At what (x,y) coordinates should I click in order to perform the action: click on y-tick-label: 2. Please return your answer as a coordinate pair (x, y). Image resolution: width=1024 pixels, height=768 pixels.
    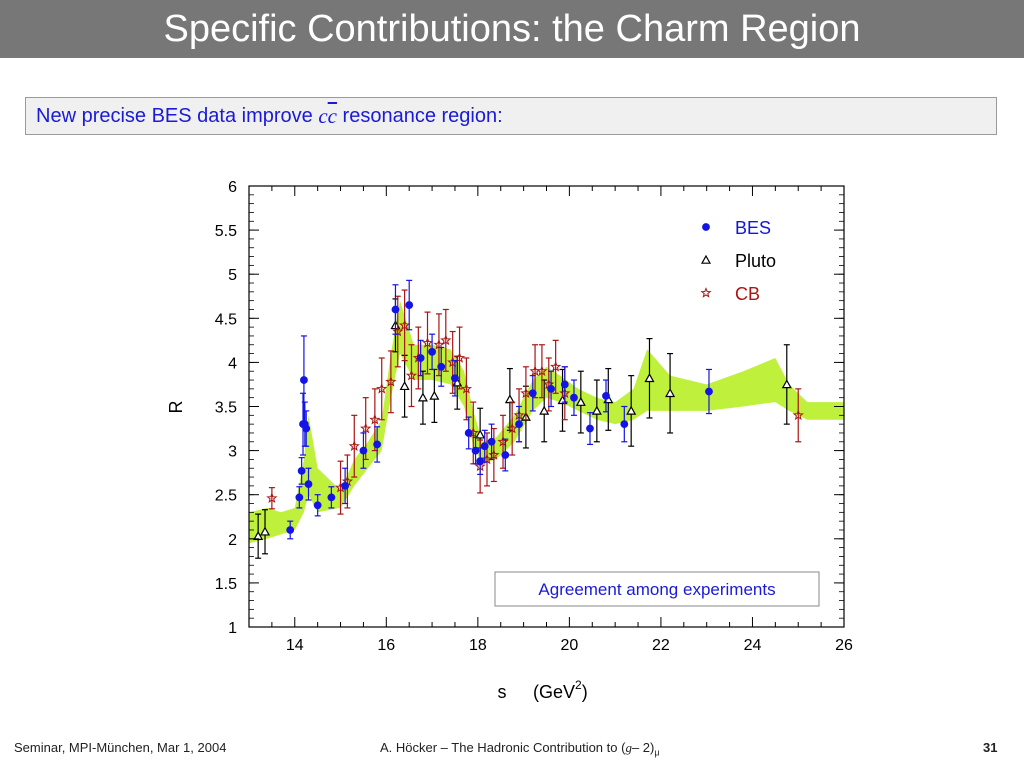
    Looking at the image, I should click on (232, 540).